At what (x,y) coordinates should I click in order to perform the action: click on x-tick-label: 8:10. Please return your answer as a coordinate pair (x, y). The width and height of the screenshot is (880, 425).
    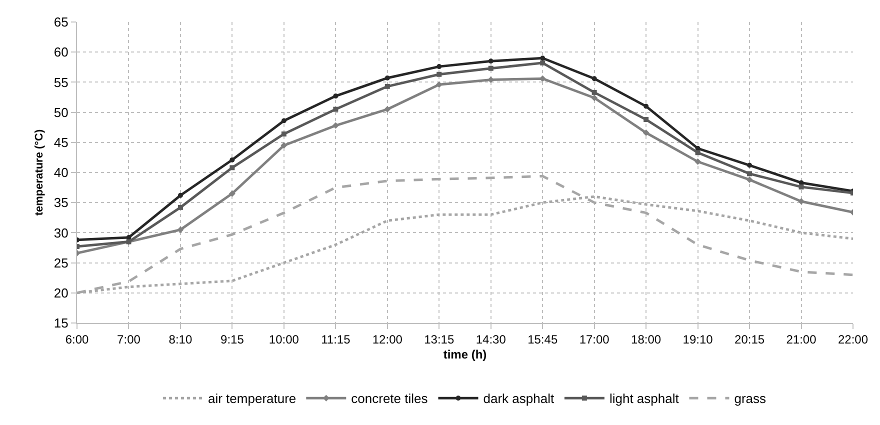
    Looking at the image, I should click on (180, 339).